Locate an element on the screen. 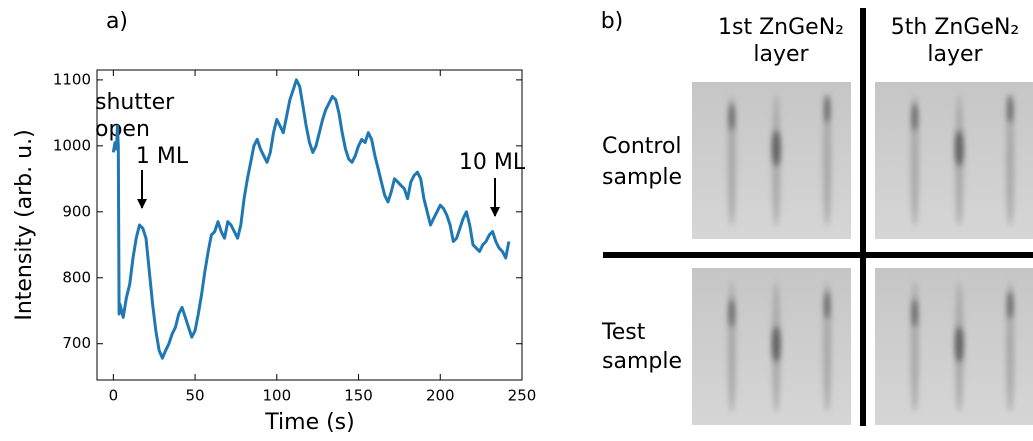 This screenshot has width=1033, height=441. y-axis-title: Intensity (arb. u.) is located at coordinates (24, 224).